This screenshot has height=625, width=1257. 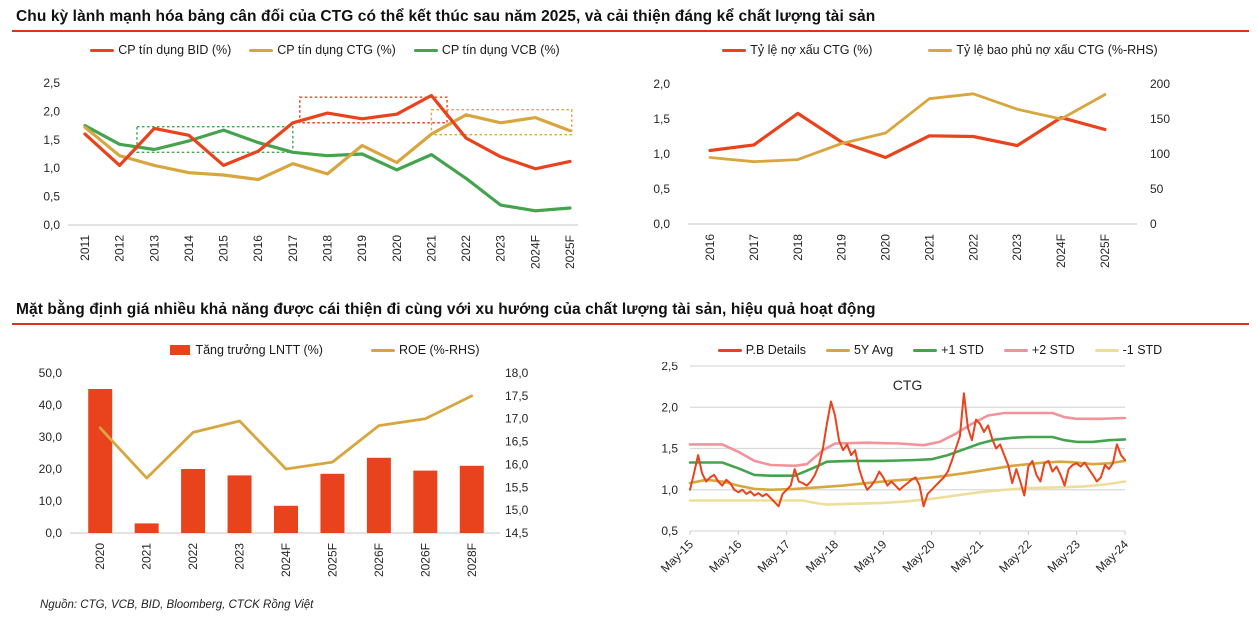 I want to click on legend-item: ROE (%-RHS), so click(x=425, y=350).